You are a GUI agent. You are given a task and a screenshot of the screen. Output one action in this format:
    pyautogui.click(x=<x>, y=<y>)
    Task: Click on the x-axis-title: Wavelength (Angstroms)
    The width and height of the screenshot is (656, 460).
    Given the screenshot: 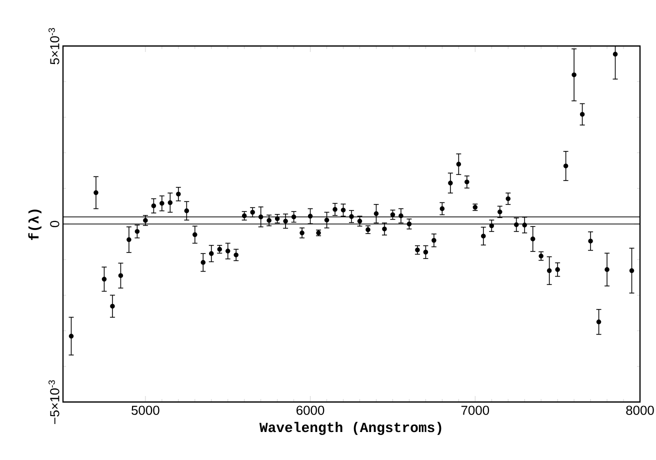 What is the action you would take?
    pyautogui.click(x=350, y=428)
    